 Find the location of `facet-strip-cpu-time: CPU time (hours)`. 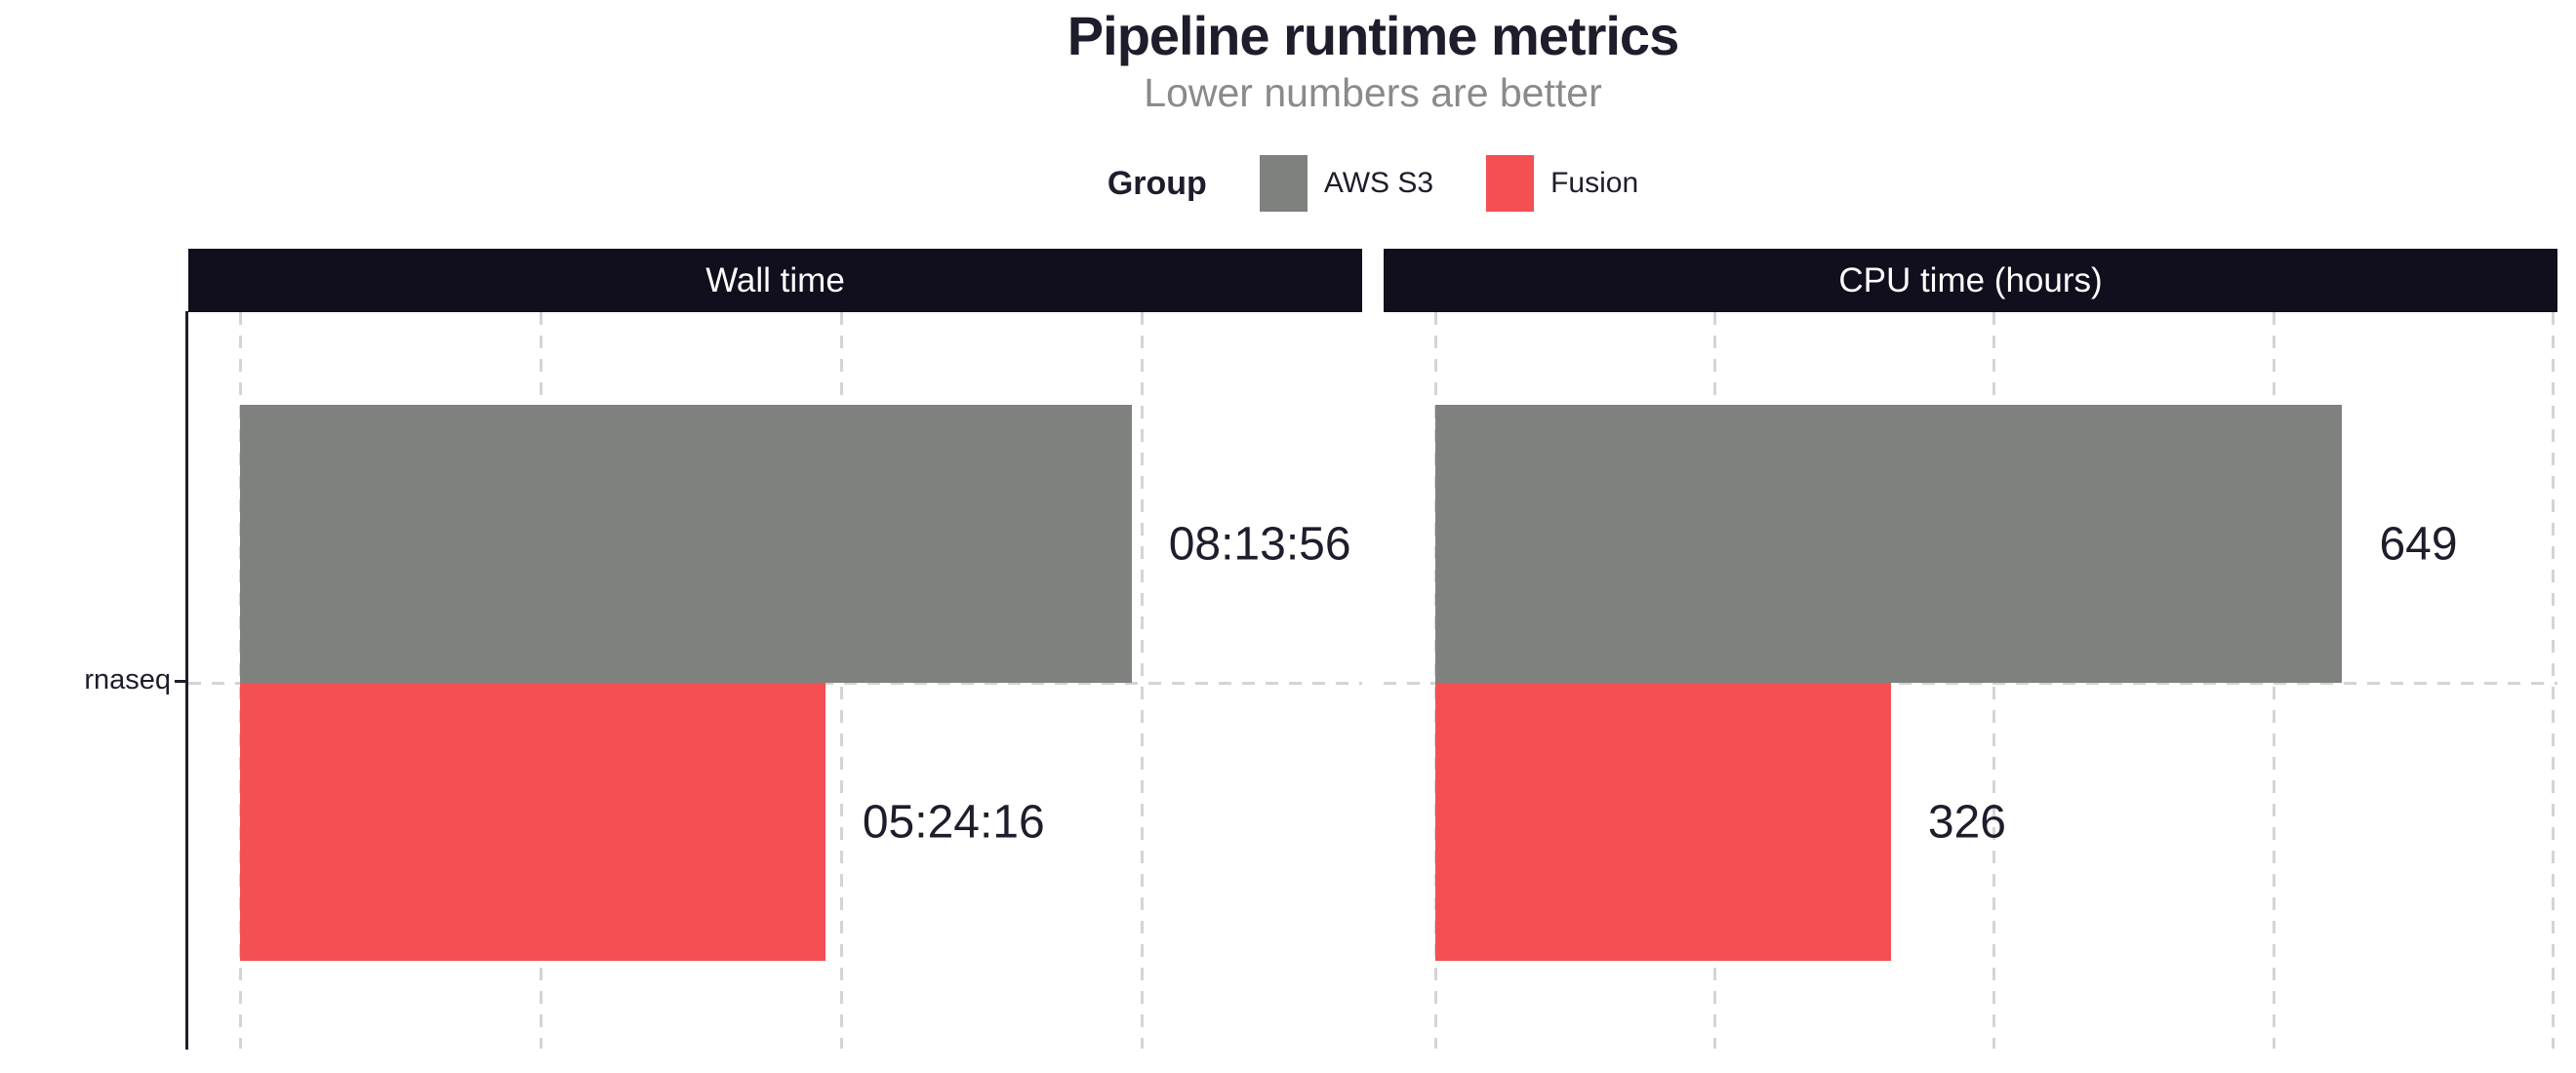

facet-strip-cpu-time: CPU time (hours) is located at coordinates (1970, 280).